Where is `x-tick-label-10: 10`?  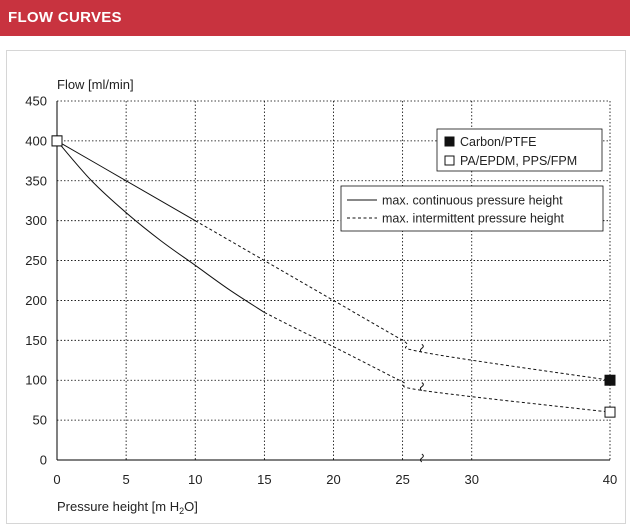 x-tick-label-10: 10 is located at coordinates (195, 479).